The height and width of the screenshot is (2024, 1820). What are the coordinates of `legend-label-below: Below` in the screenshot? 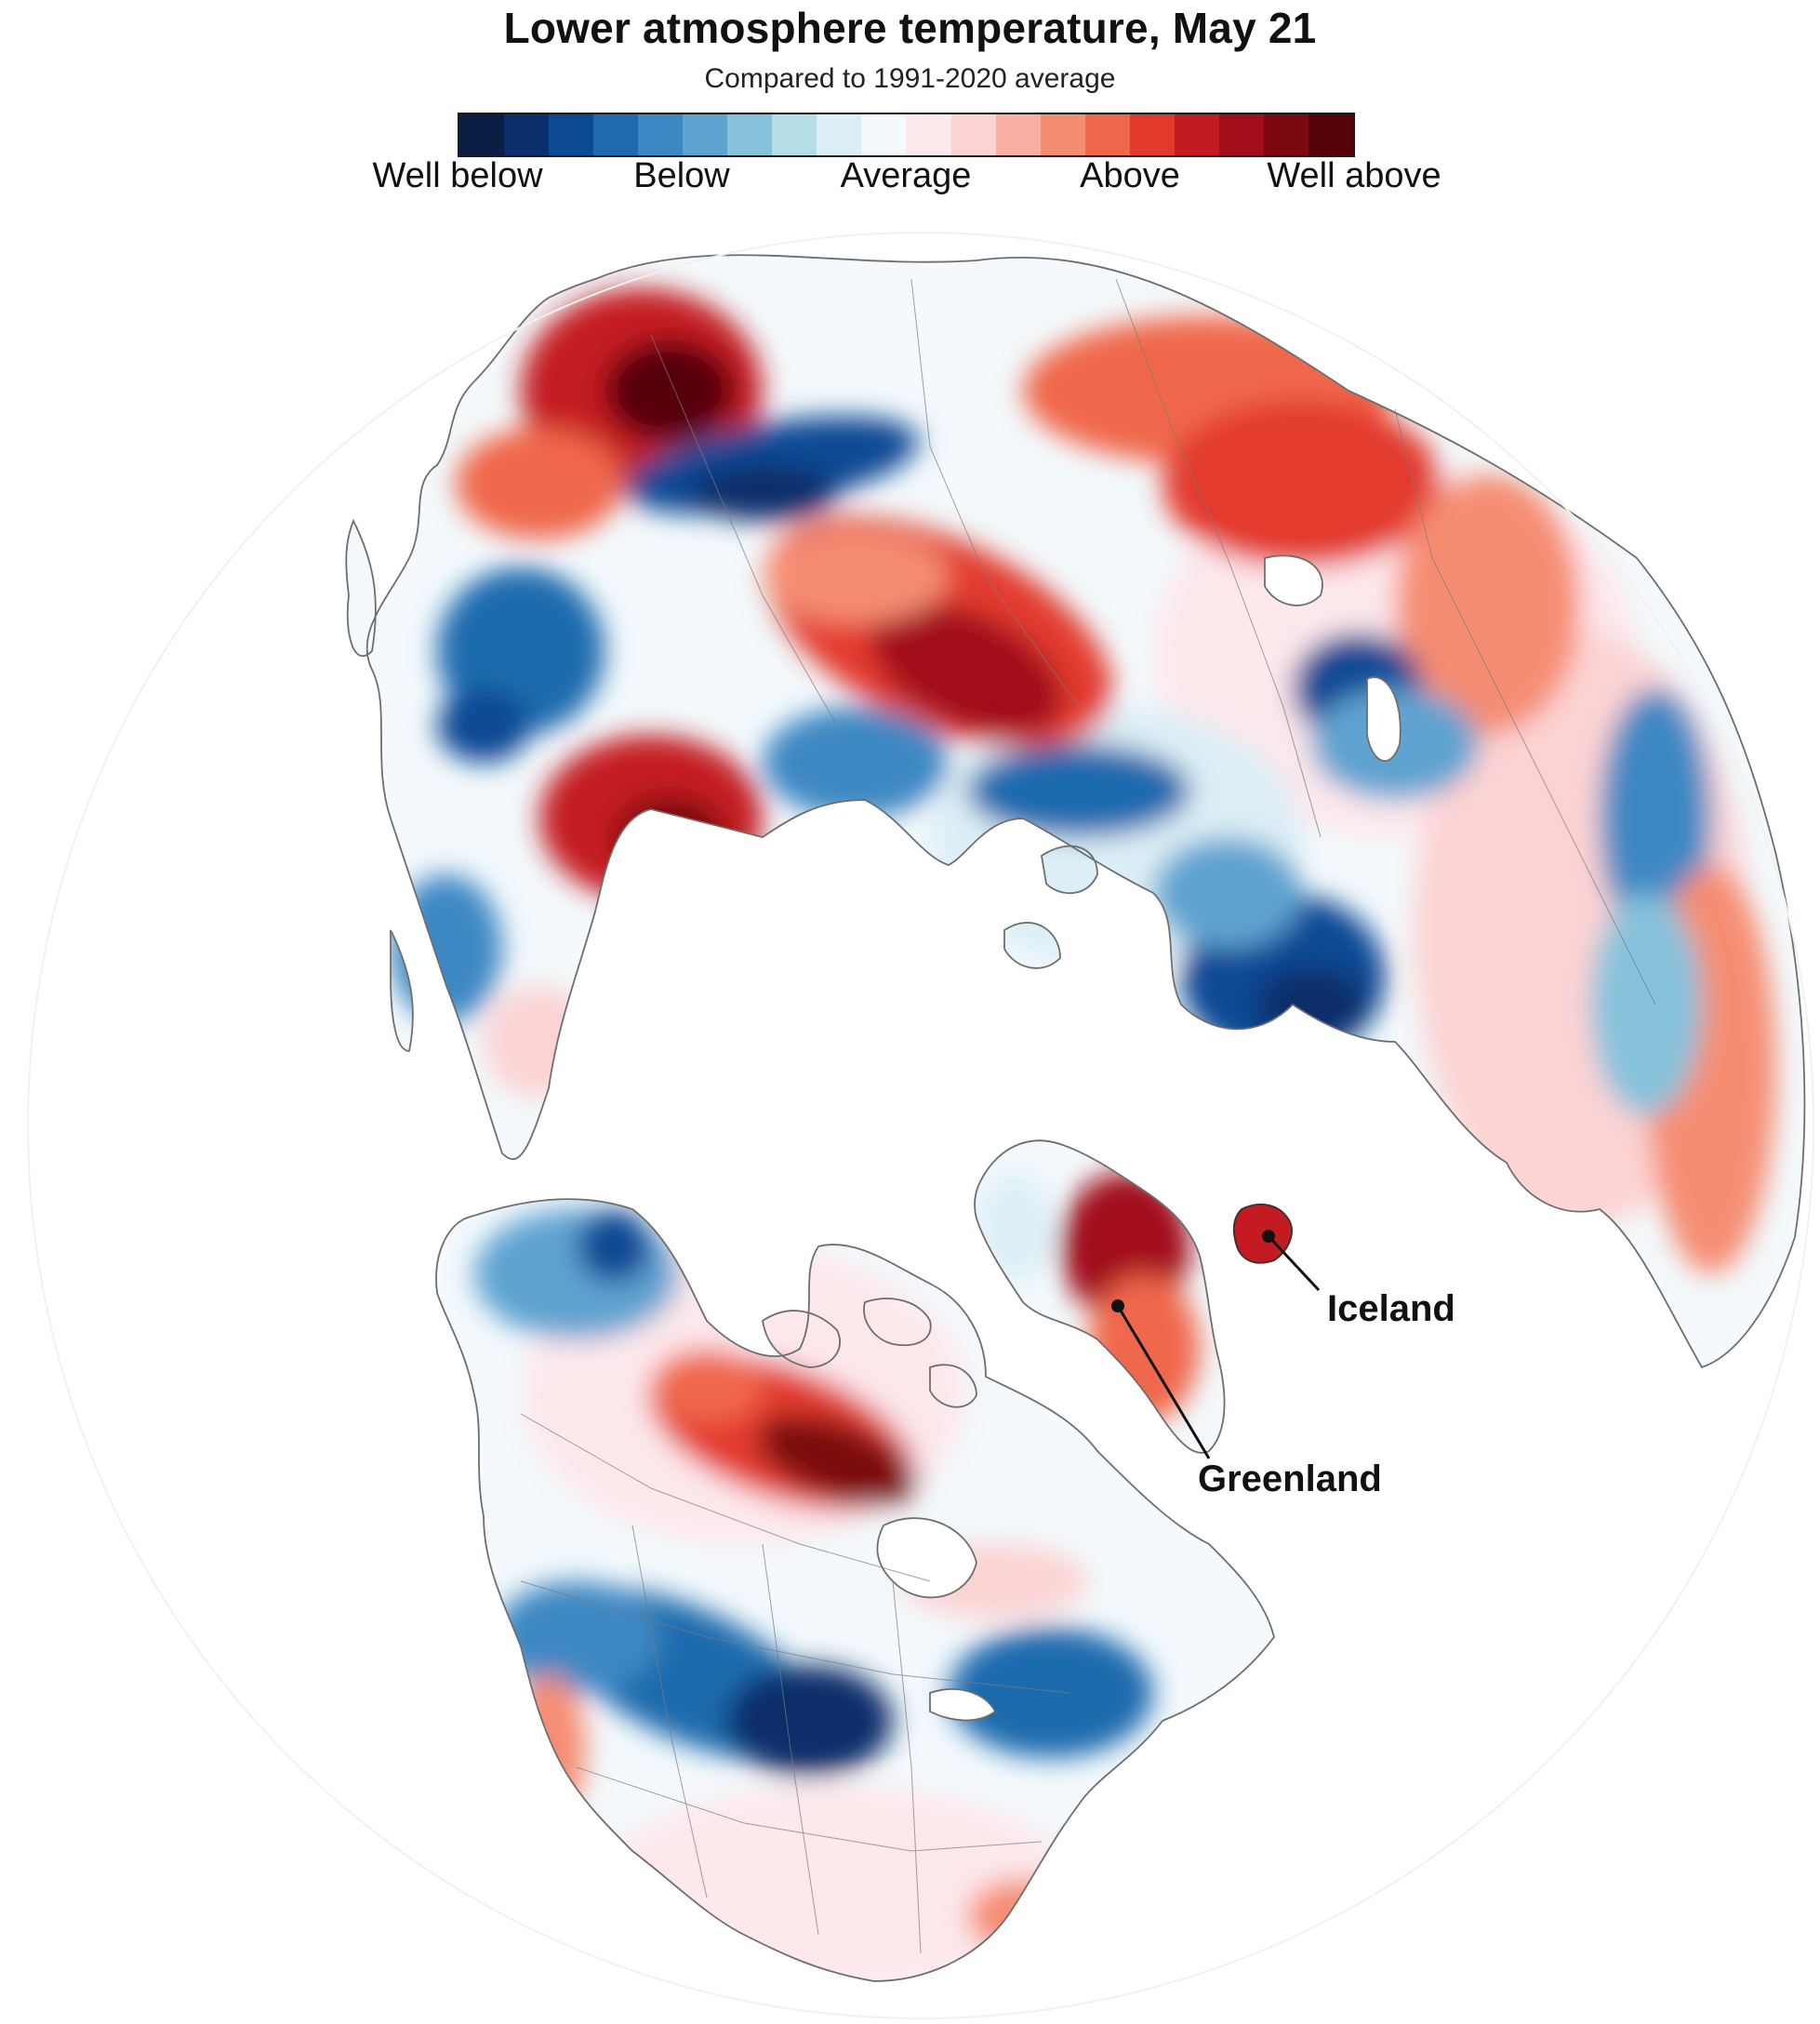 It's located at (681, 176).